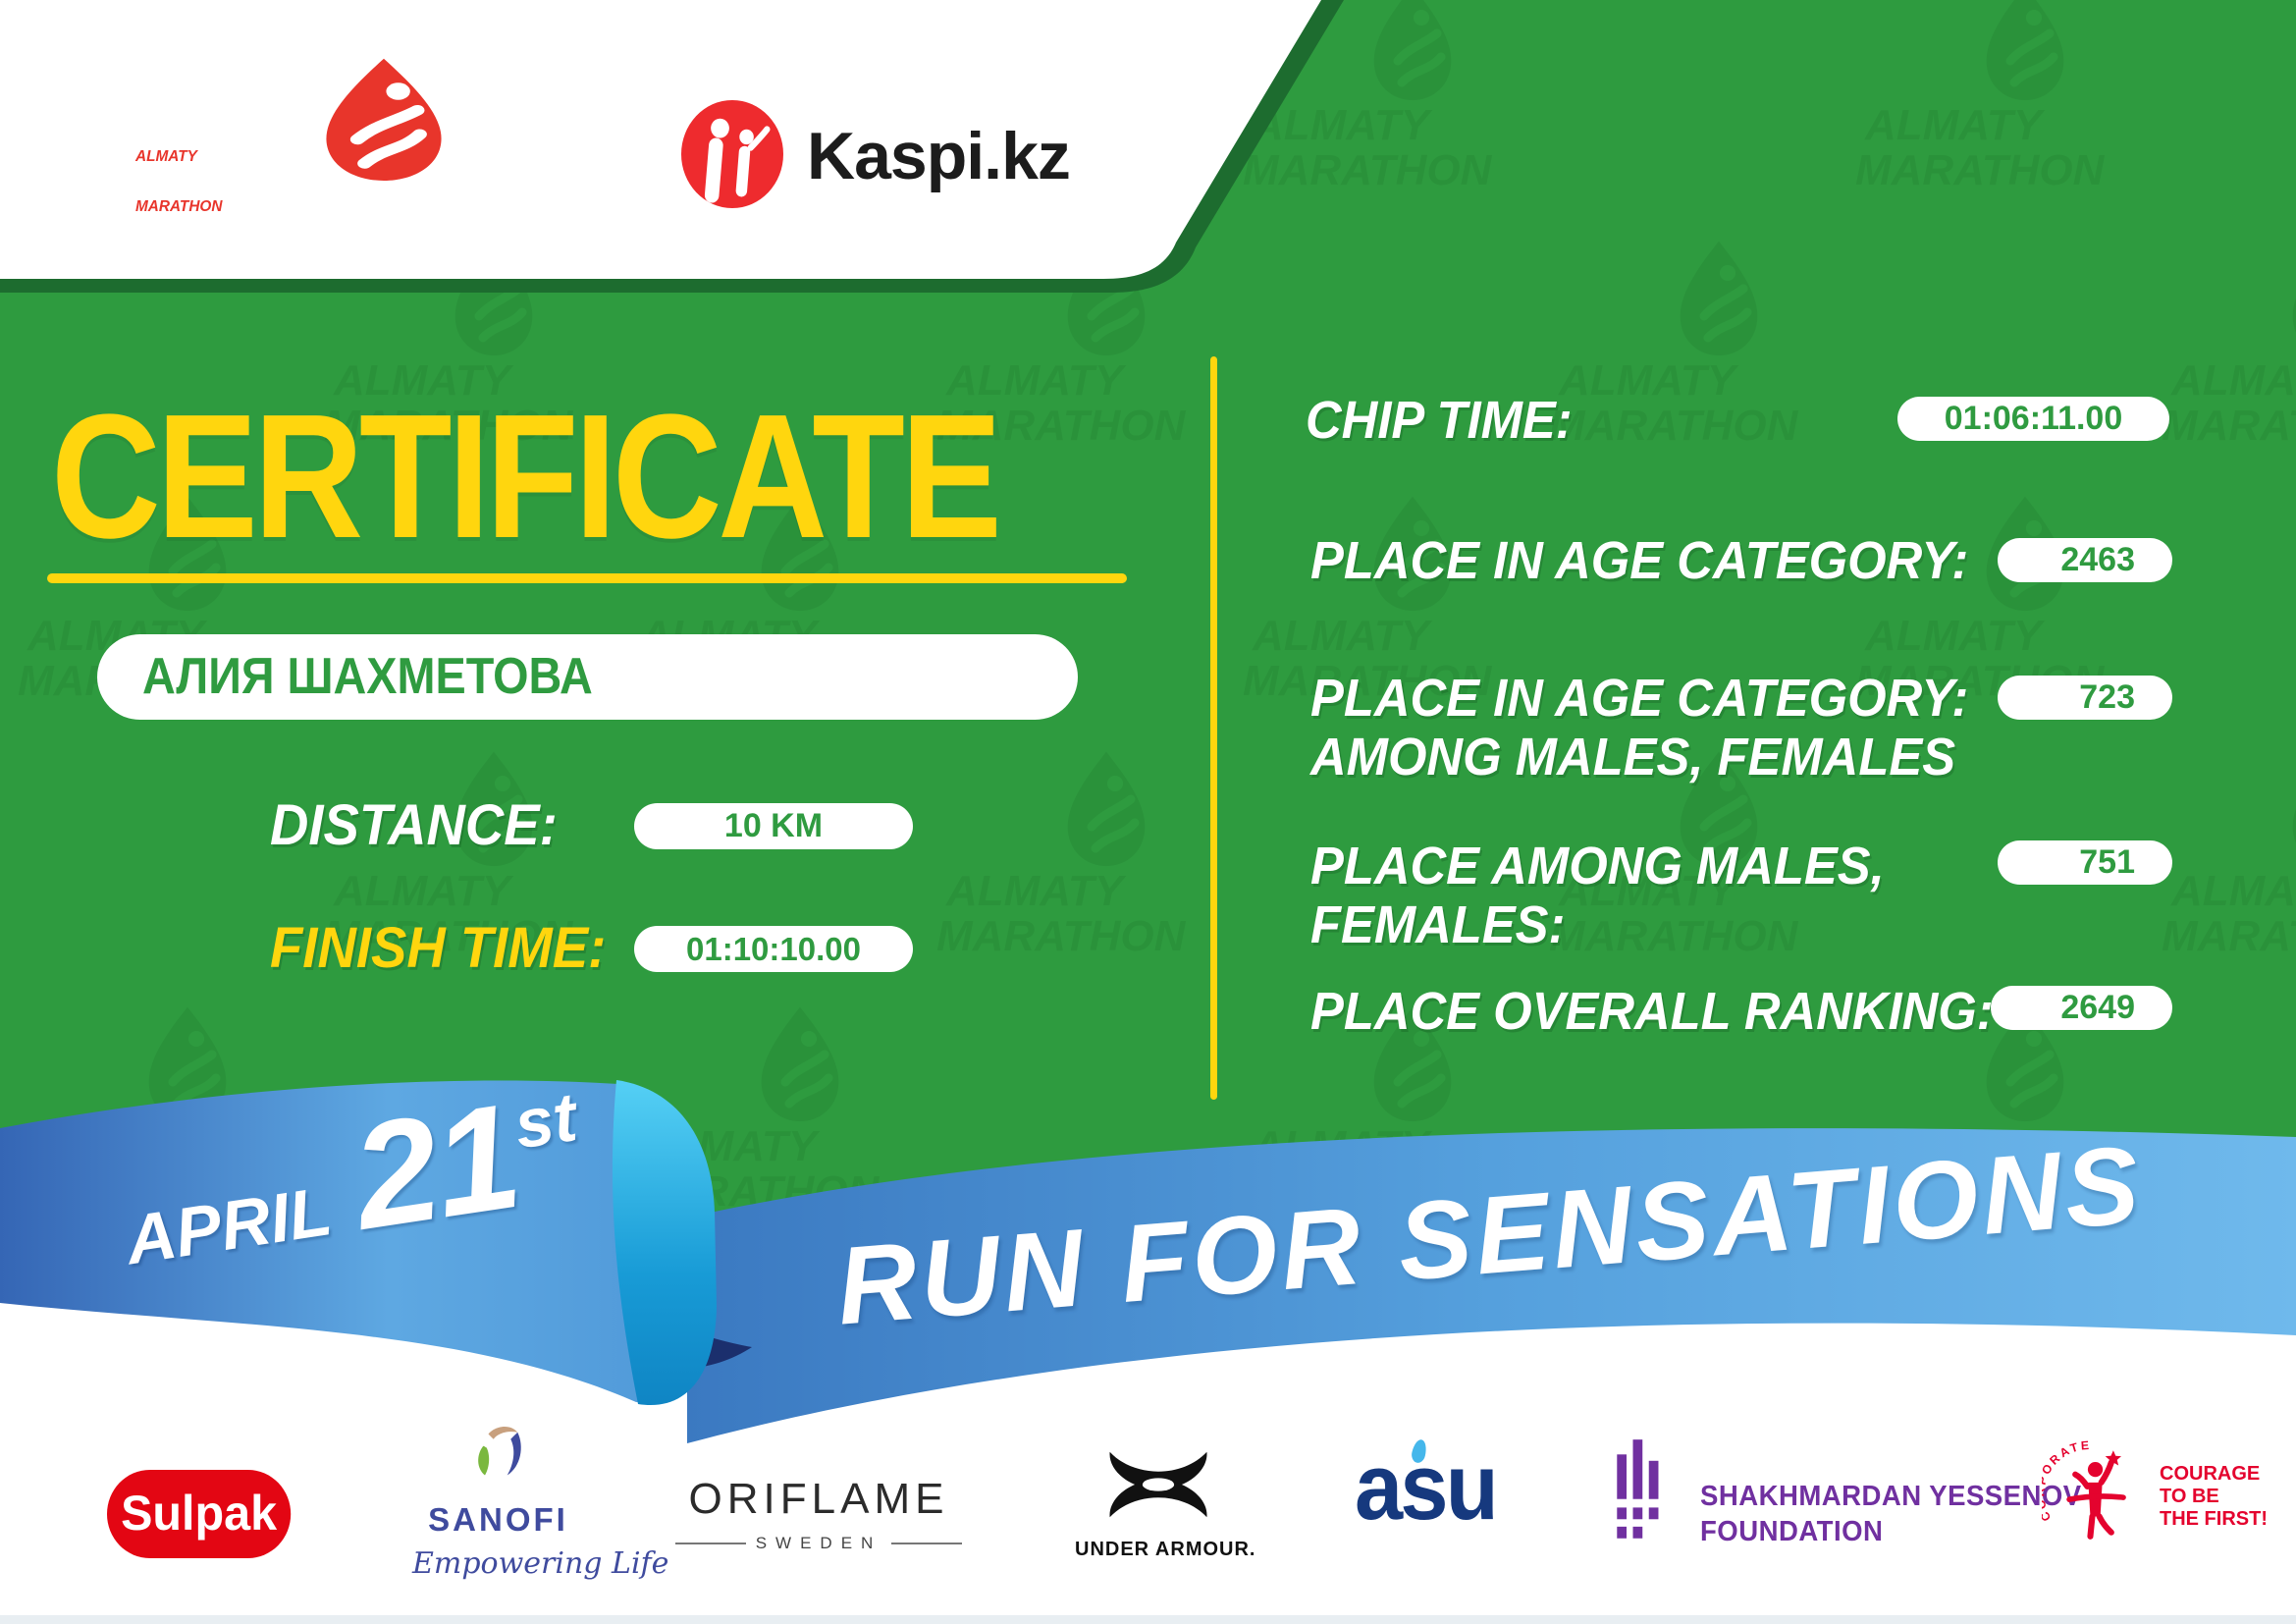 The height and width of the screenshot is (1624, 2296). I want to click on oriflame-right-rule, so click(926, 1543).